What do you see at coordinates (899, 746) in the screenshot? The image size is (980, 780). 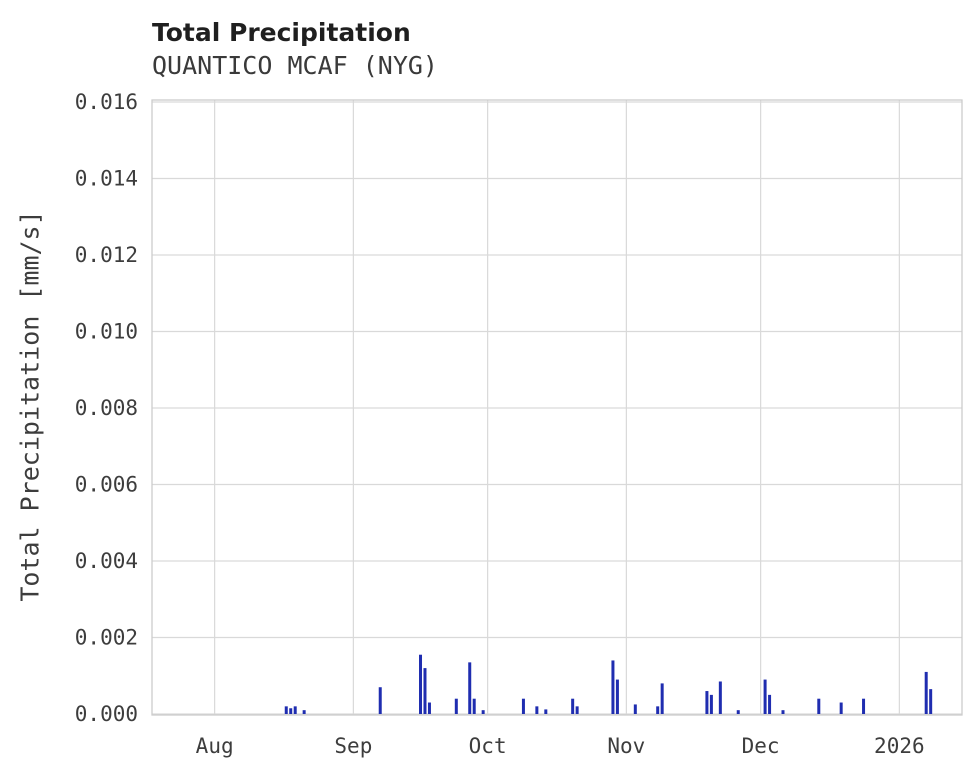 I see `x-tick-label: 2026` at bounding box center [899, 746].